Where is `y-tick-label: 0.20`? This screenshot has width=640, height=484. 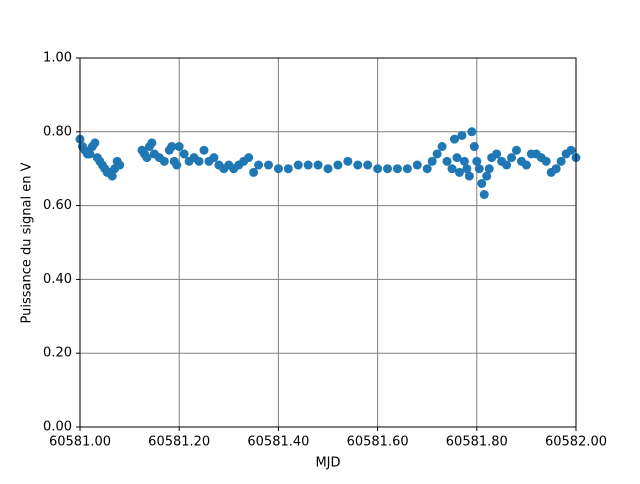
y-tick-label: 0.20 is located at coordinates (57, 353).